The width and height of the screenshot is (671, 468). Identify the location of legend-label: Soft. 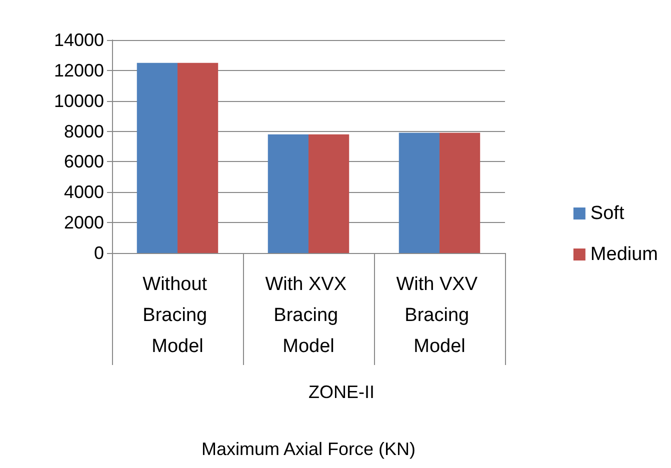
(607, 213).